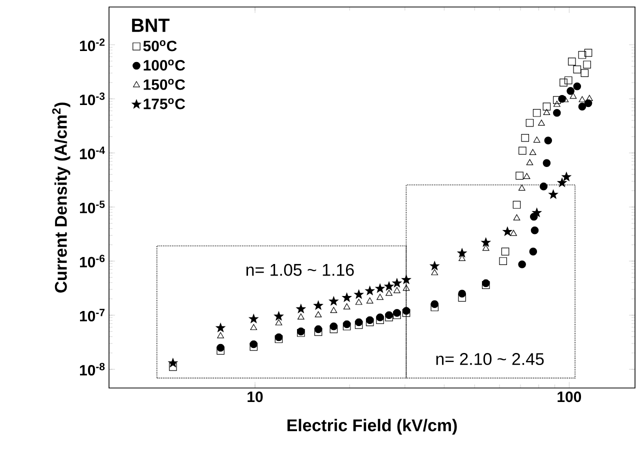  Describe the element at coordinates (92, 369) in the screenshot. I see `y-tick-label: 10$^{-8}$` at that location.